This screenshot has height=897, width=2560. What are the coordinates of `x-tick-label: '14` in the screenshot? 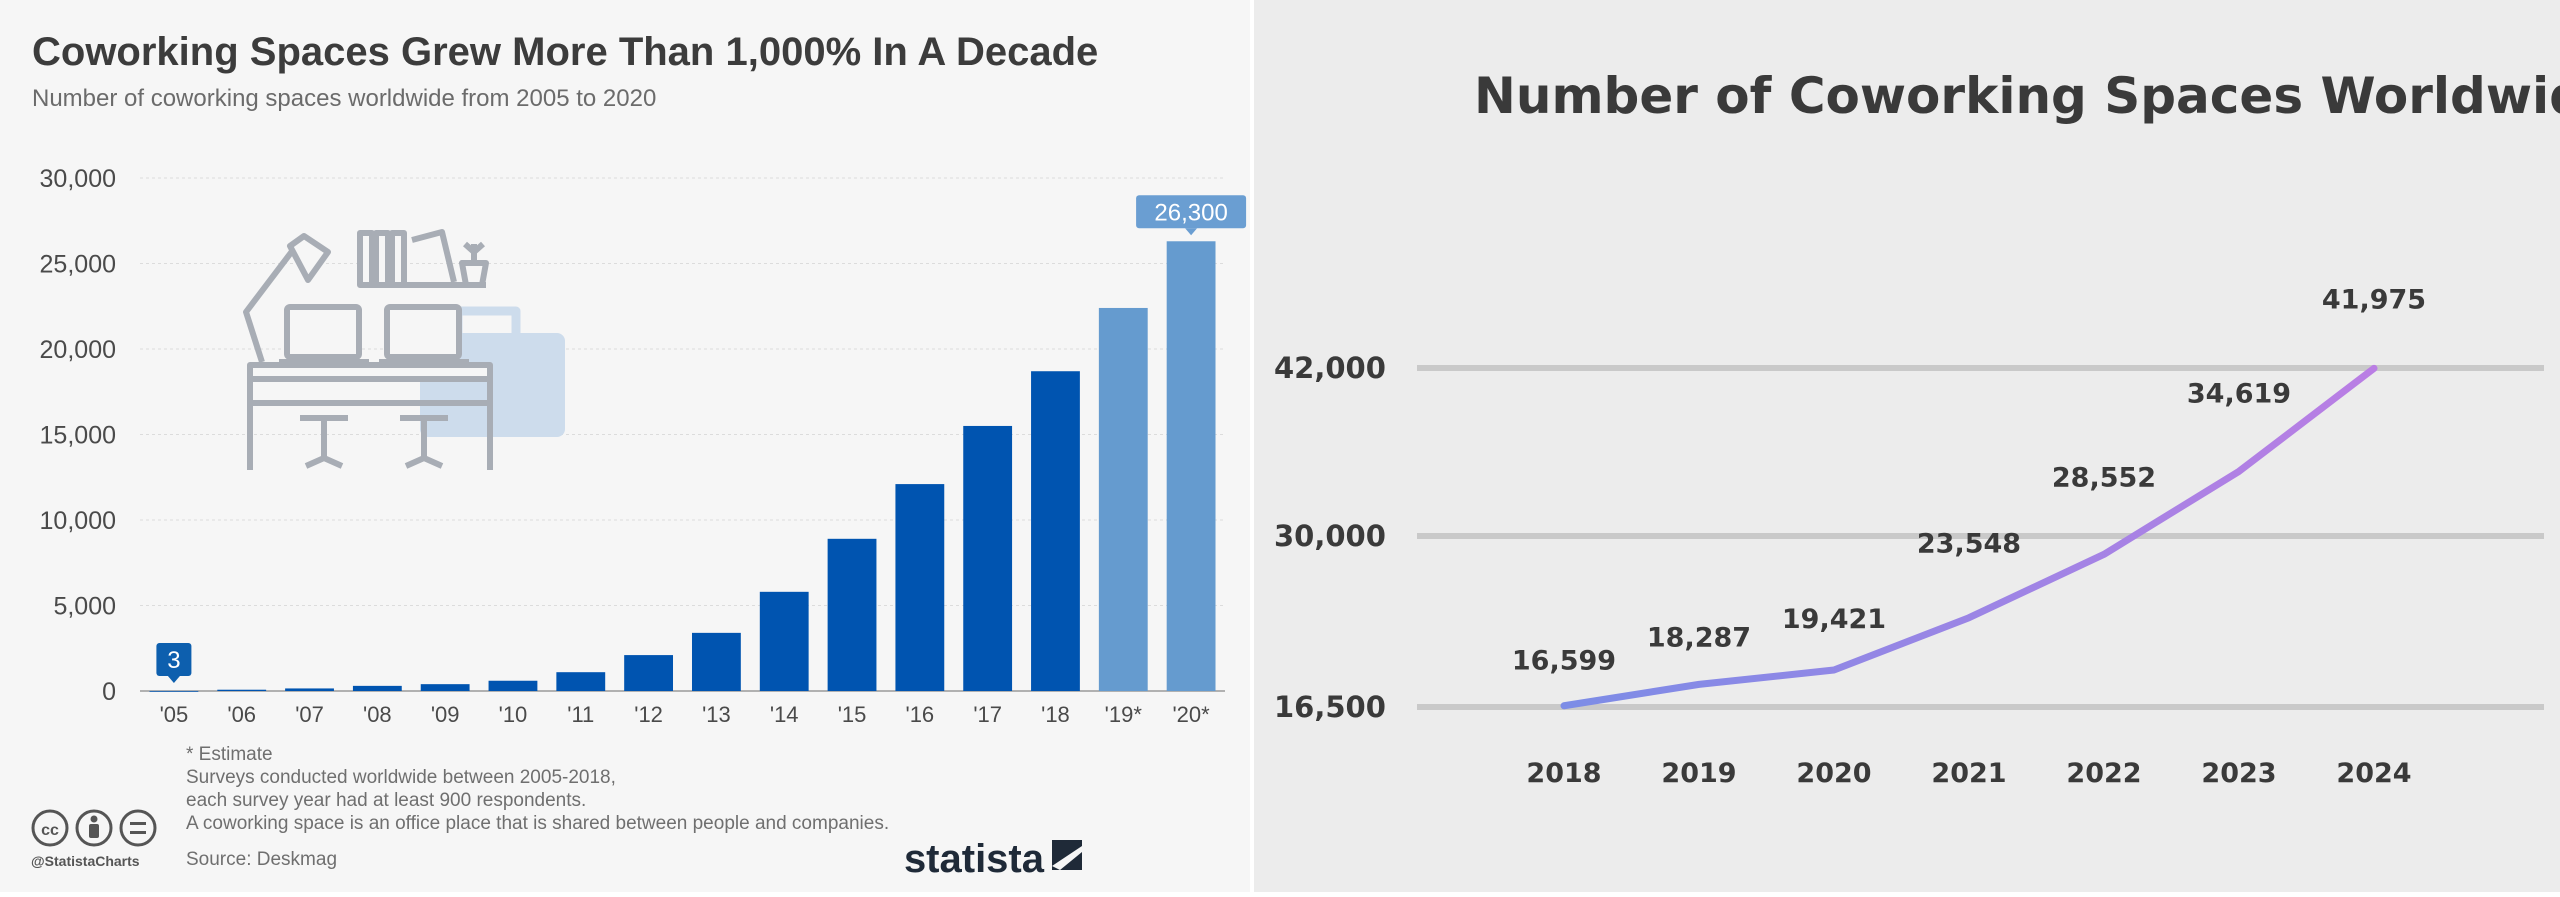 It's located at (784, 714).